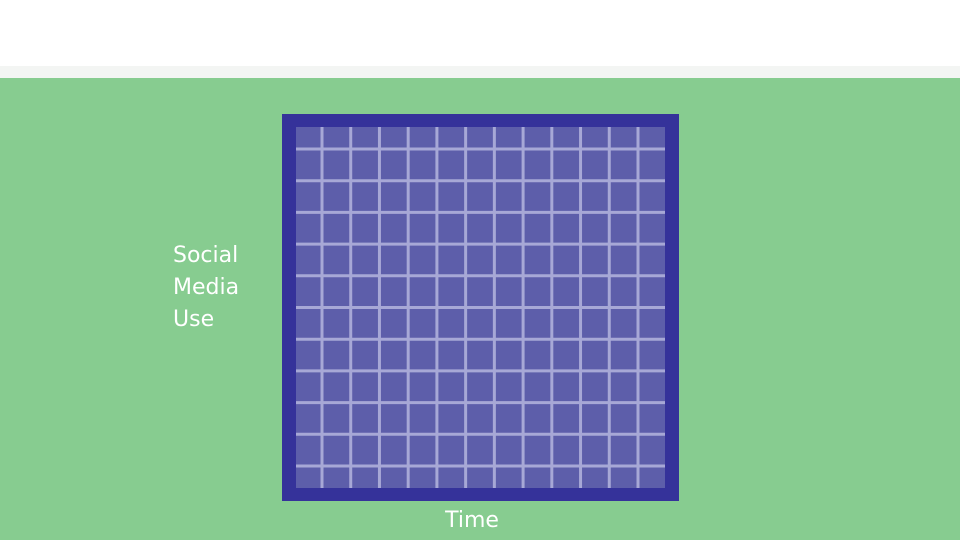 This screenshot has height=540, width=960. Describe the element at coordinates (472, 520) in the screenshot. I see `x-axis-label: Time` at that location.